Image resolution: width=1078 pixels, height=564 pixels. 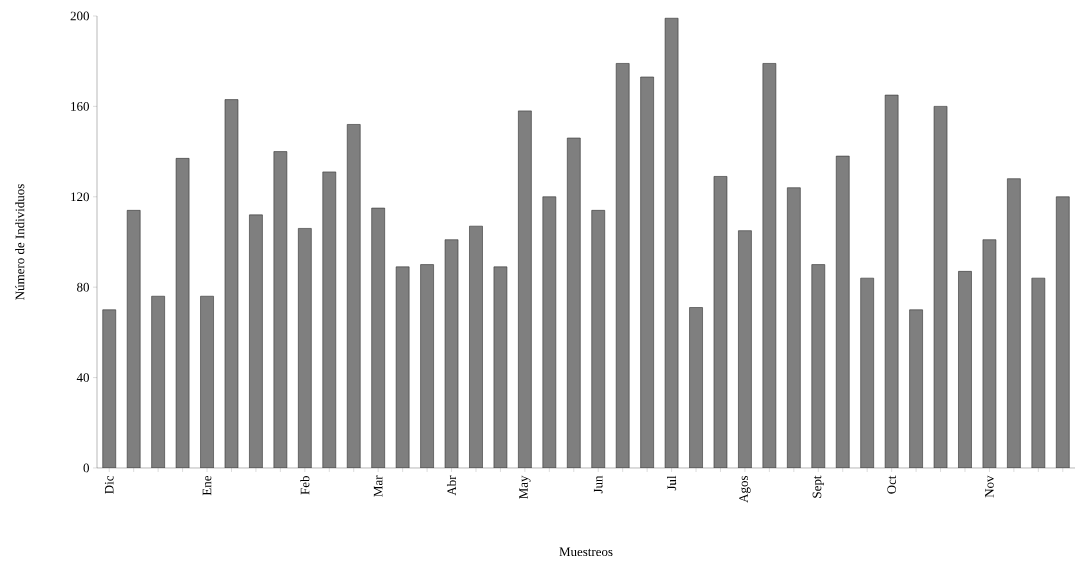 I want to click on x-tick-label: Jul, so click(x=672, y=483).